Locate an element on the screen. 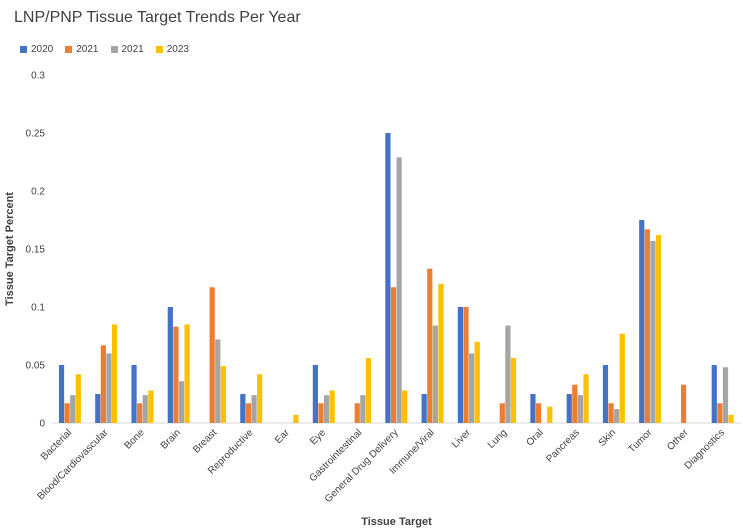 Image resolution: width=743 pixels, height=532 pixels. y-tick-label: 0.3 is located at coordinates (38, 76).